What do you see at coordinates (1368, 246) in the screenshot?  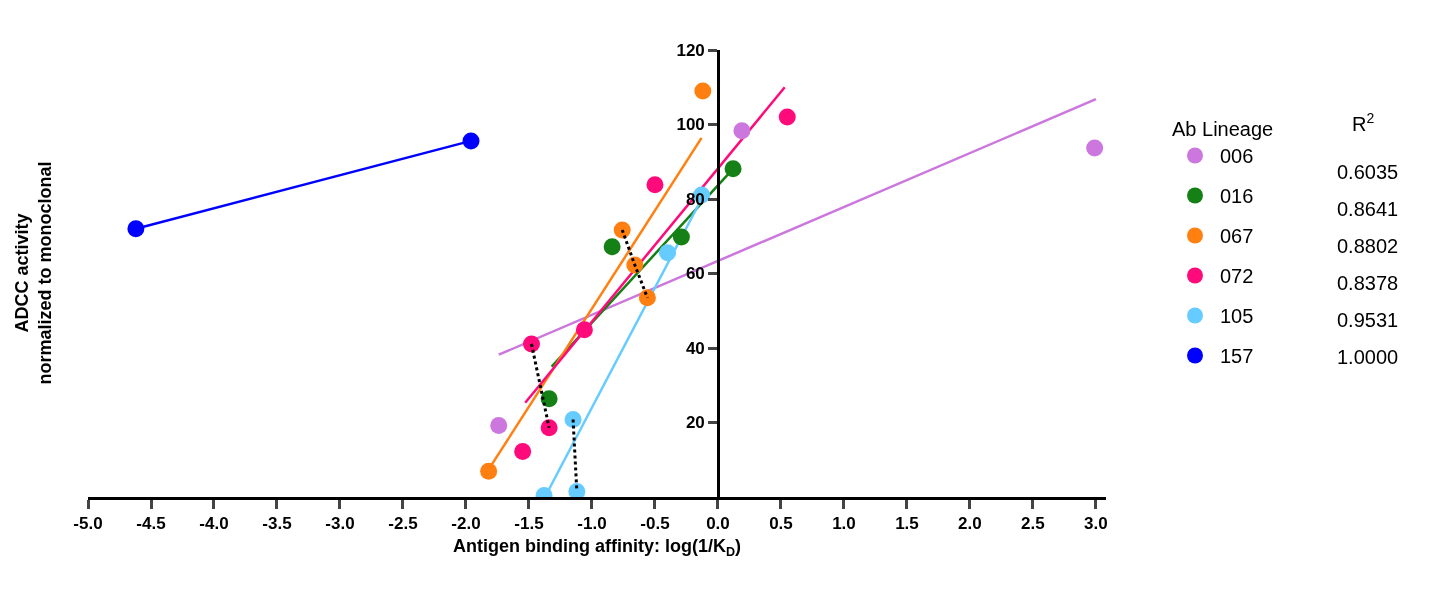 I see `text: 0.8802` at bounding box center [1368, 246].